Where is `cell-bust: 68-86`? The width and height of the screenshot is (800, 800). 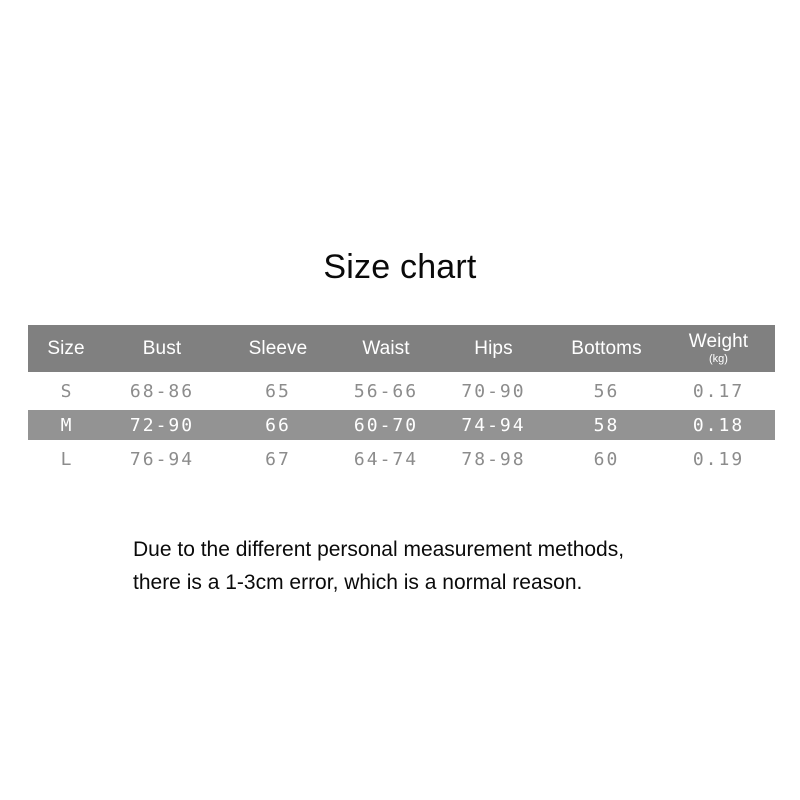 cell-bust: 68-86 is located at coordinates (162, 391).